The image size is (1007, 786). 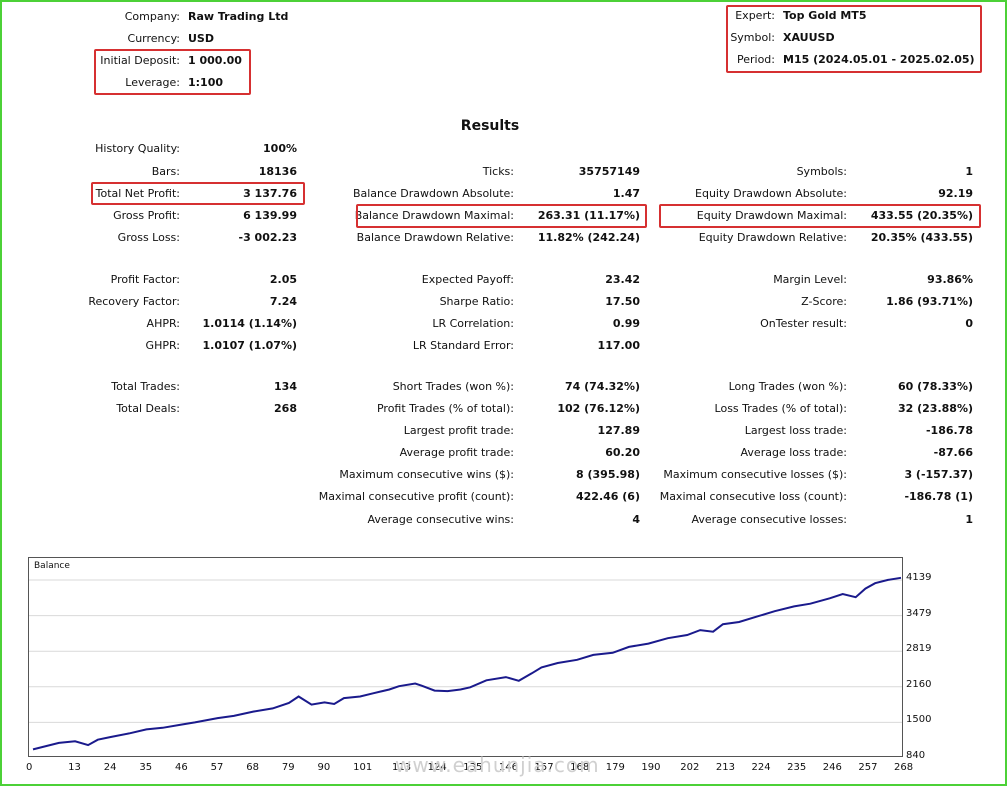 I want to click on watermark: www.eahunjia.com, so click(x=497, y=765).